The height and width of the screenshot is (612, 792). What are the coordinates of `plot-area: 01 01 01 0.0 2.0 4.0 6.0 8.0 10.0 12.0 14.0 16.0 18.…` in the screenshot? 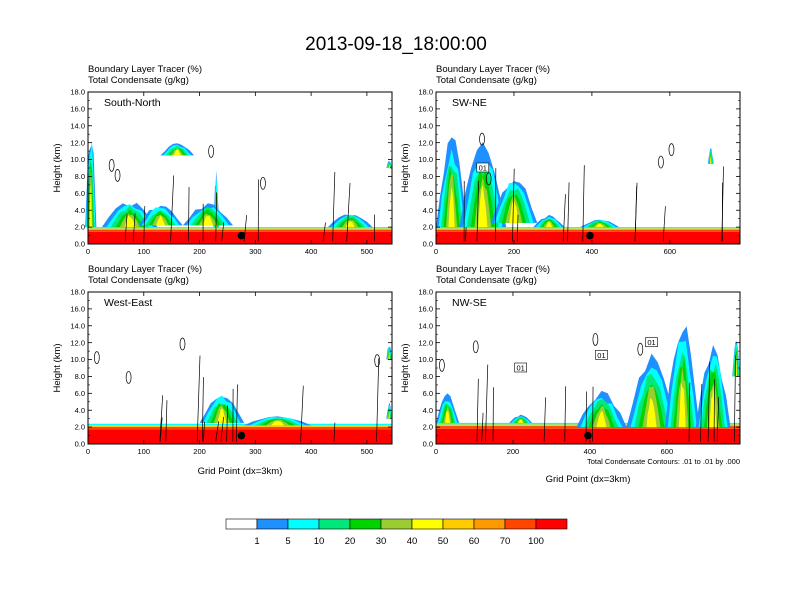 It's located at (570, 372).